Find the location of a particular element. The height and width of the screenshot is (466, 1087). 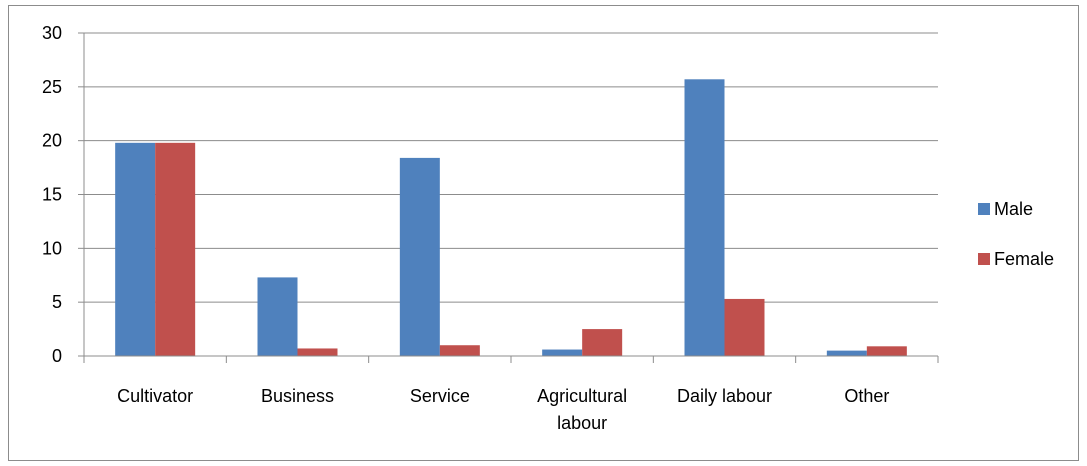

x-category-label: Daily labour is located at coordinates (724, 396).